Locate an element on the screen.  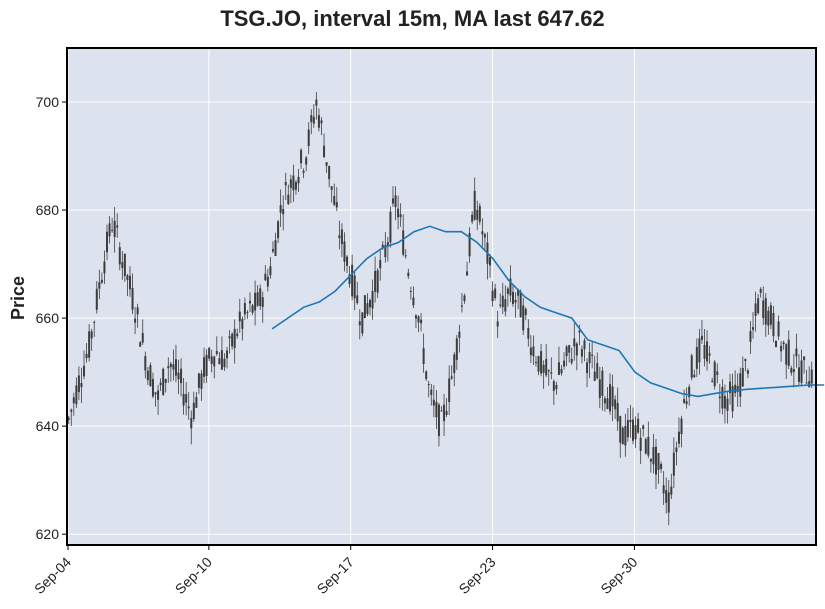
x-tick-label: Sep-04 is located at coordinates (52, 575).